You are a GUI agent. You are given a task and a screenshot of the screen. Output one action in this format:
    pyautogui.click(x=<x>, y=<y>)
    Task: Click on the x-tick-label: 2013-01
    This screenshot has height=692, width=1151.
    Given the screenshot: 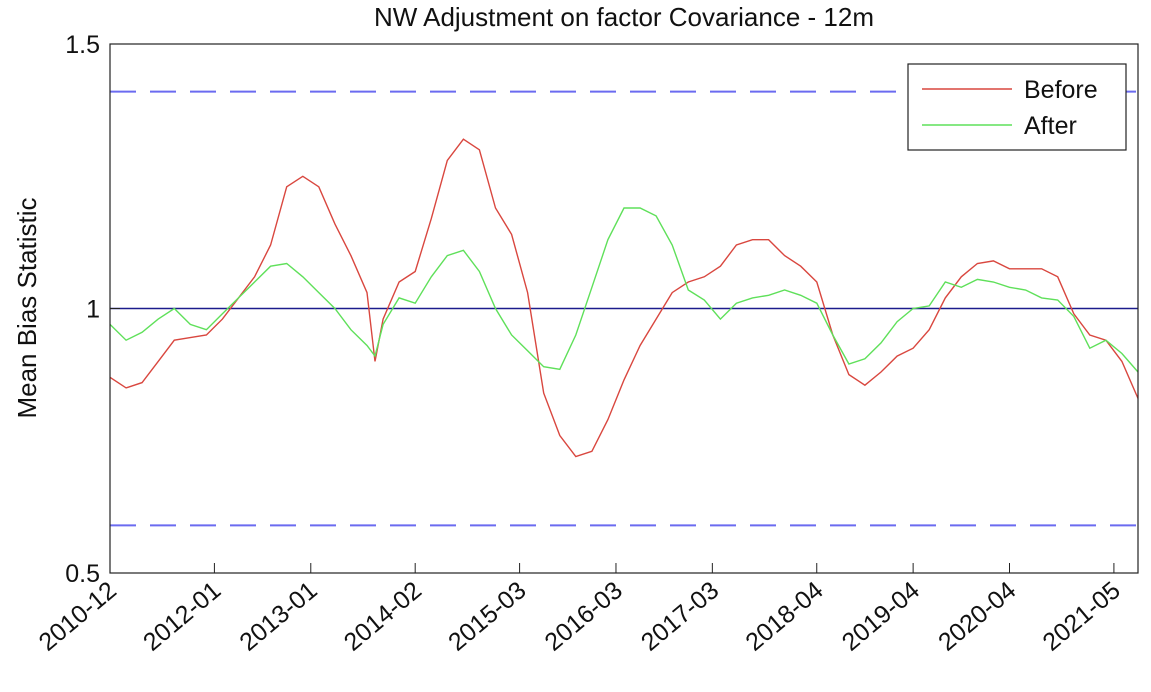 What is the action you would take?
    pyautogui.click(x=278, y=616)
    